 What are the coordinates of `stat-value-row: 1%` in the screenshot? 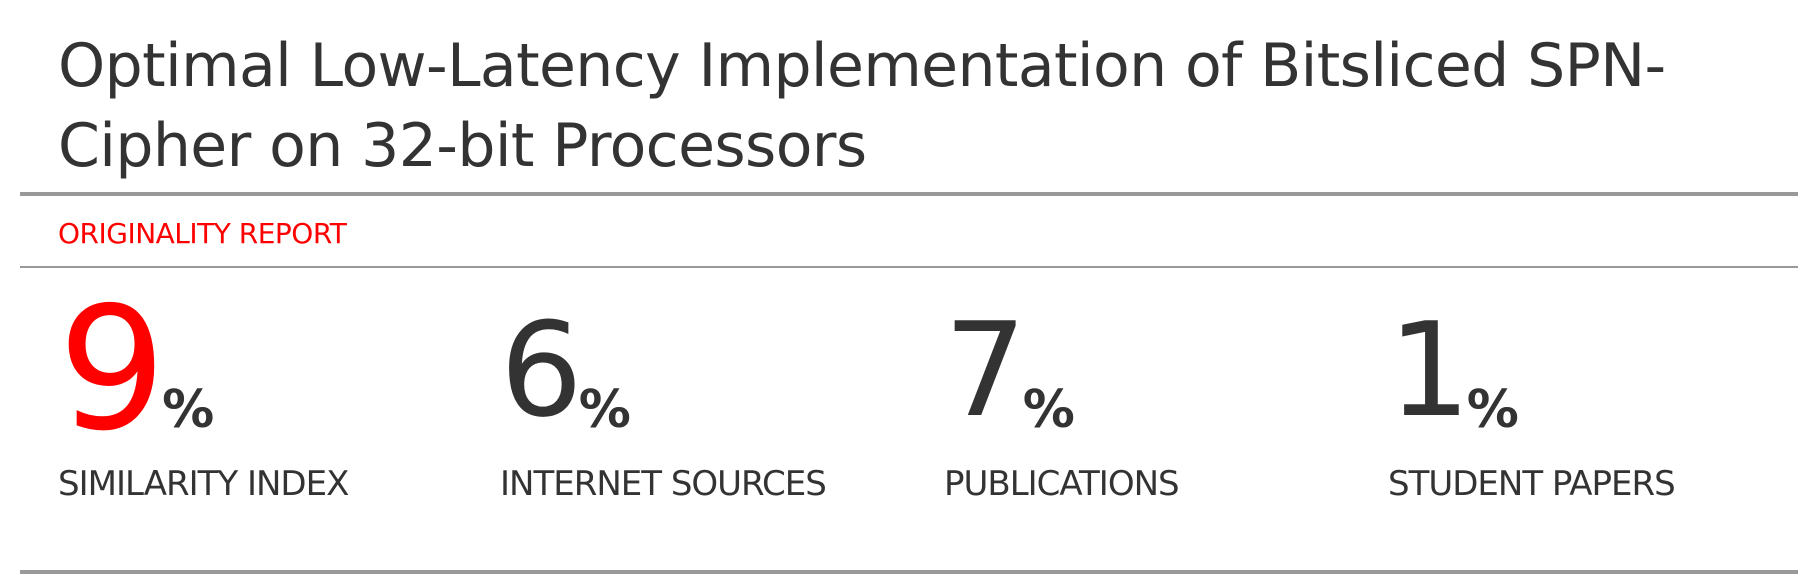 It's located at (1453, 370).